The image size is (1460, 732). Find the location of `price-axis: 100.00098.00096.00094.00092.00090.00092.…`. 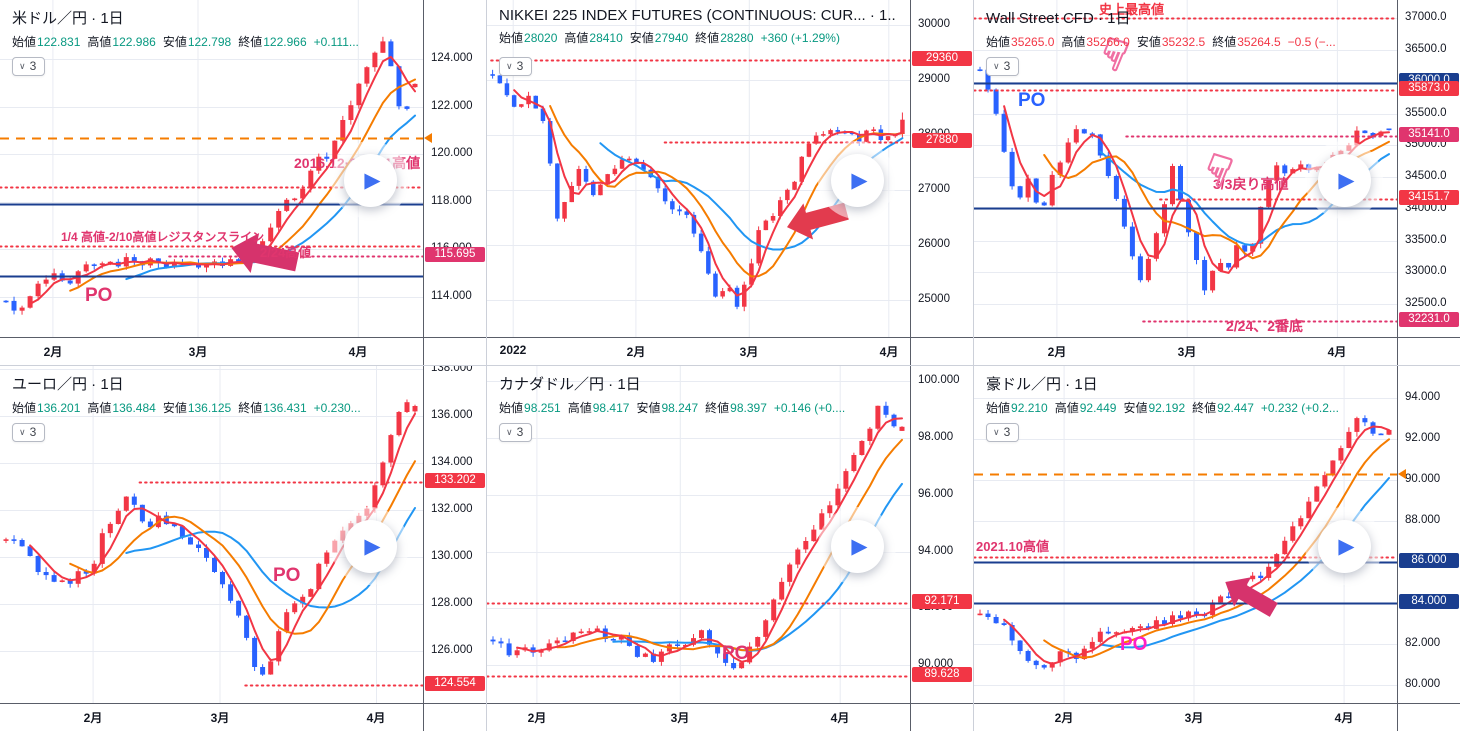

price-axis: 100.00098.00096.00094.00092.00090.00092.… is located at coordinates (941, 534).